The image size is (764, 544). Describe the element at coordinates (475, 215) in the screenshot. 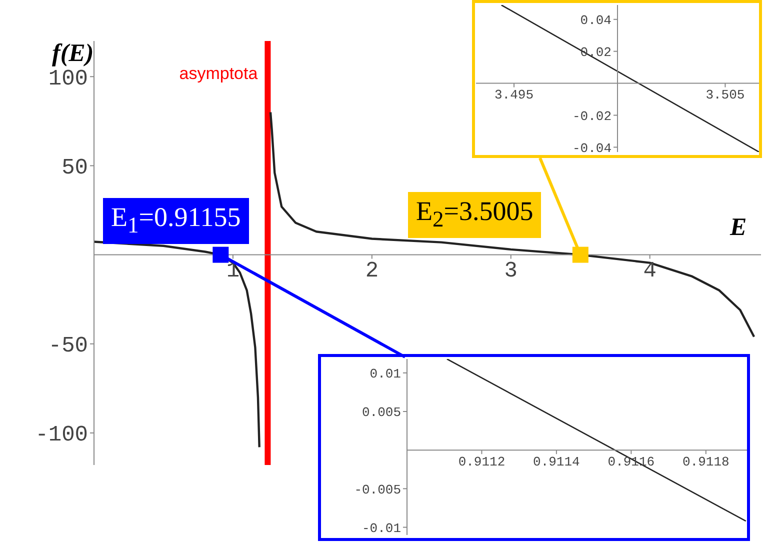

I see `annotation: E$_{2}$=3.5005` at that location.